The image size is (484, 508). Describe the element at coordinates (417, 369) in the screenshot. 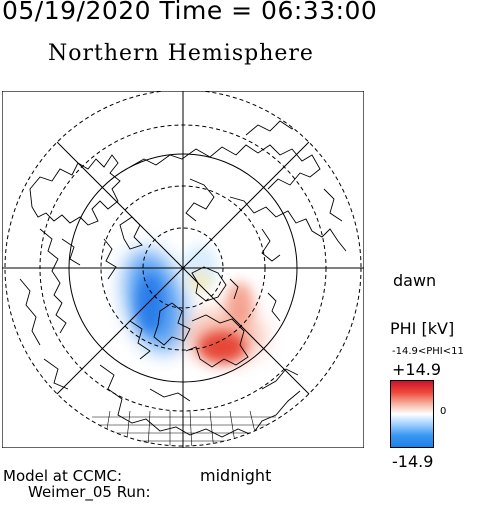

I see `colorbar-max-label: +14.9` at that location.